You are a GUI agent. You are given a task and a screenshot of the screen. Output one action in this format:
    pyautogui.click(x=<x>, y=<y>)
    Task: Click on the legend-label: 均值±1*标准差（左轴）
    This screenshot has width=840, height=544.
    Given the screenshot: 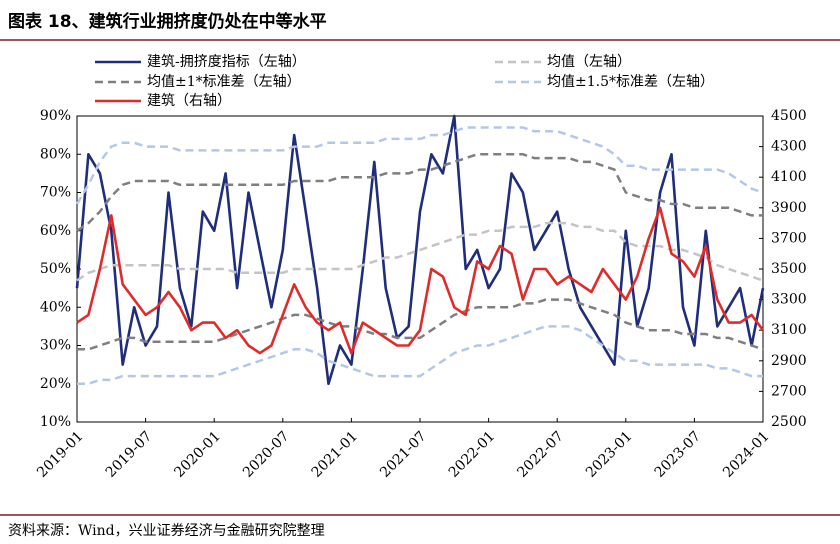 What is the action you would take?
    pyautogui.click(x=224, y=82)
    